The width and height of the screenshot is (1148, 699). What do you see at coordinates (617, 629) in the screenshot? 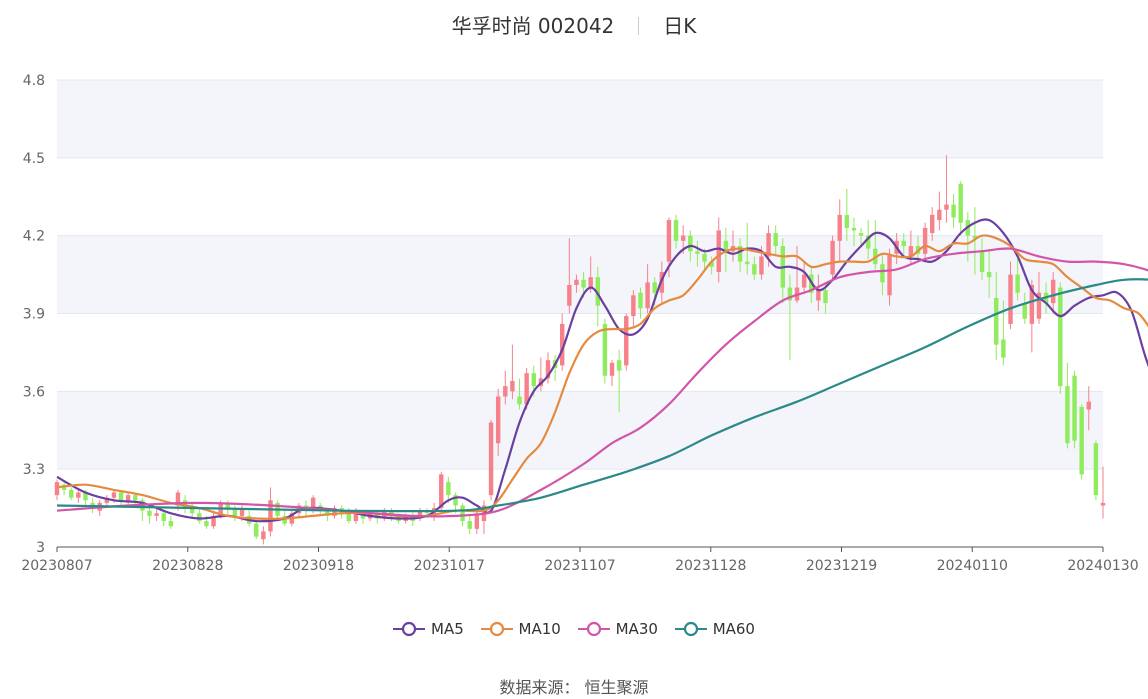
I see `legend-ma30: MA30` at bounding box center [617, 629].